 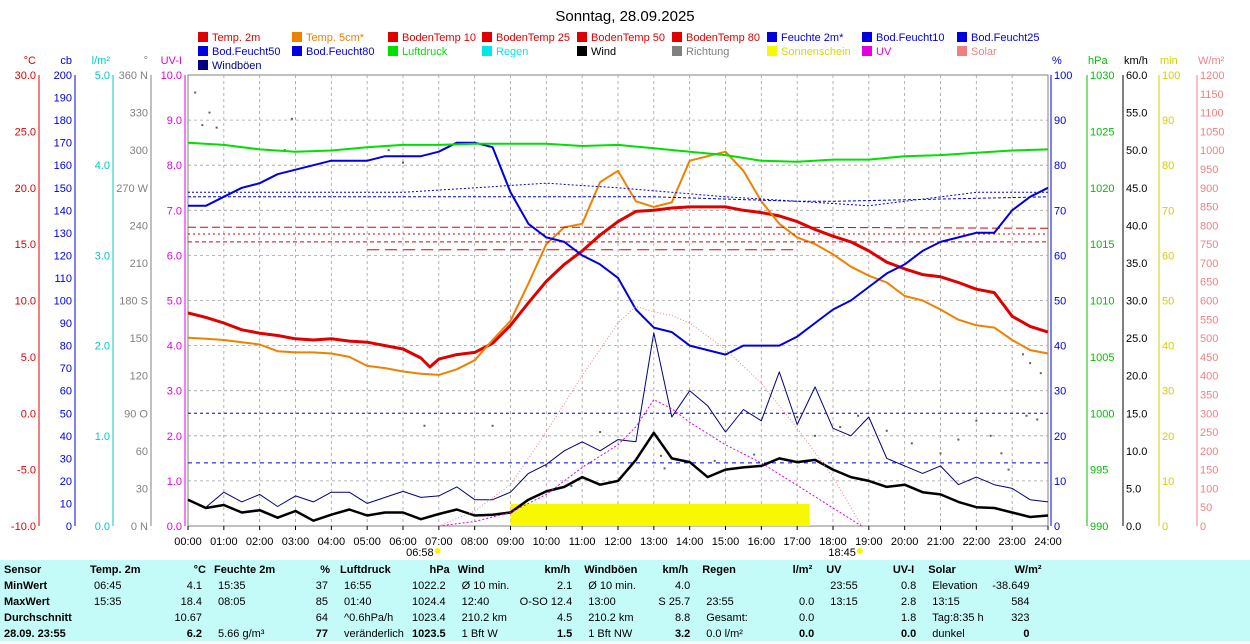 What do you see at coordinates (479, 634) in the screenshot?
I see `stats-cell: 1 Bft W` at bounding box center [479, 634].